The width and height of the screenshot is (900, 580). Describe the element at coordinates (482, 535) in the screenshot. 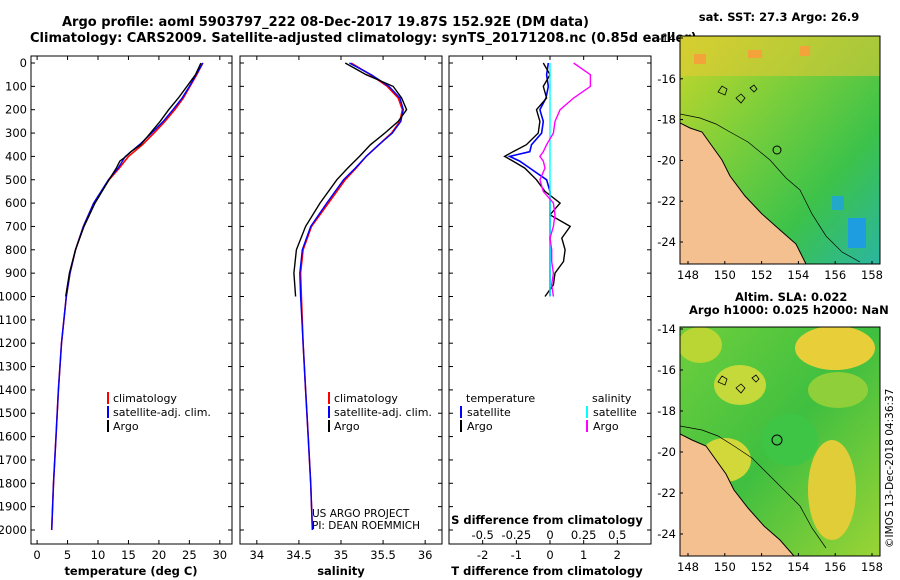

I see `s-tick-label: -0.5` at that location.